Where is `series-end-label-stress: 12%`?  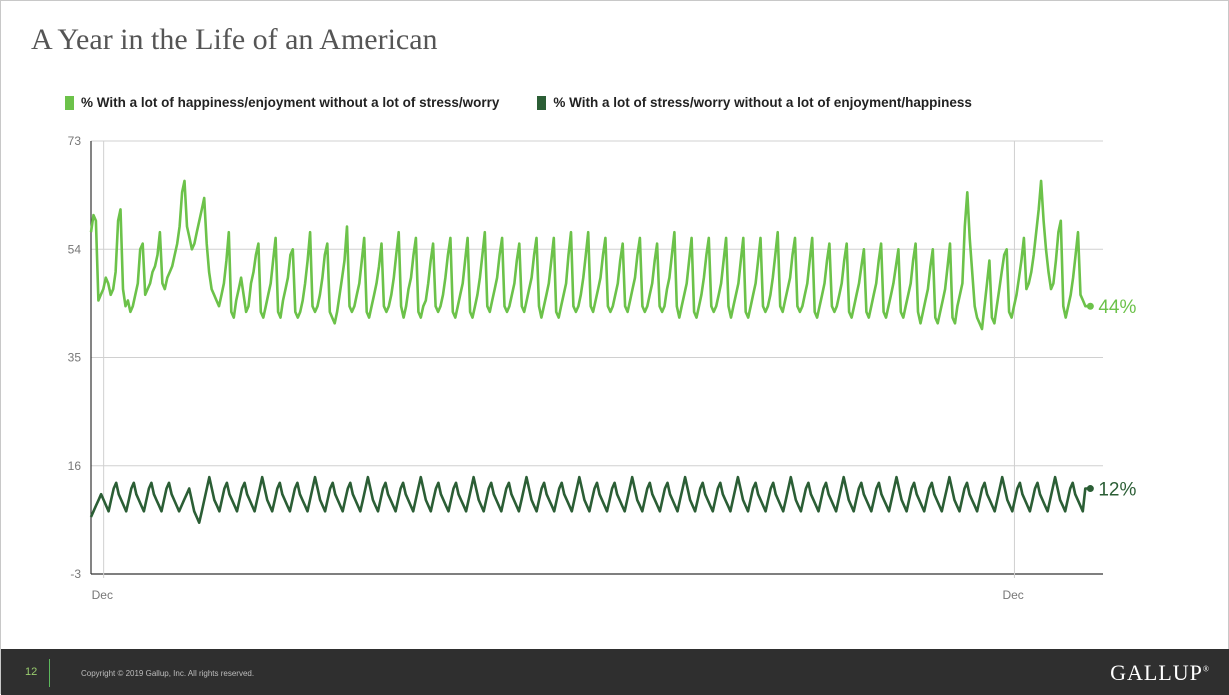
series-end-label-stress: 12% is located at coordinates (1117, 490).